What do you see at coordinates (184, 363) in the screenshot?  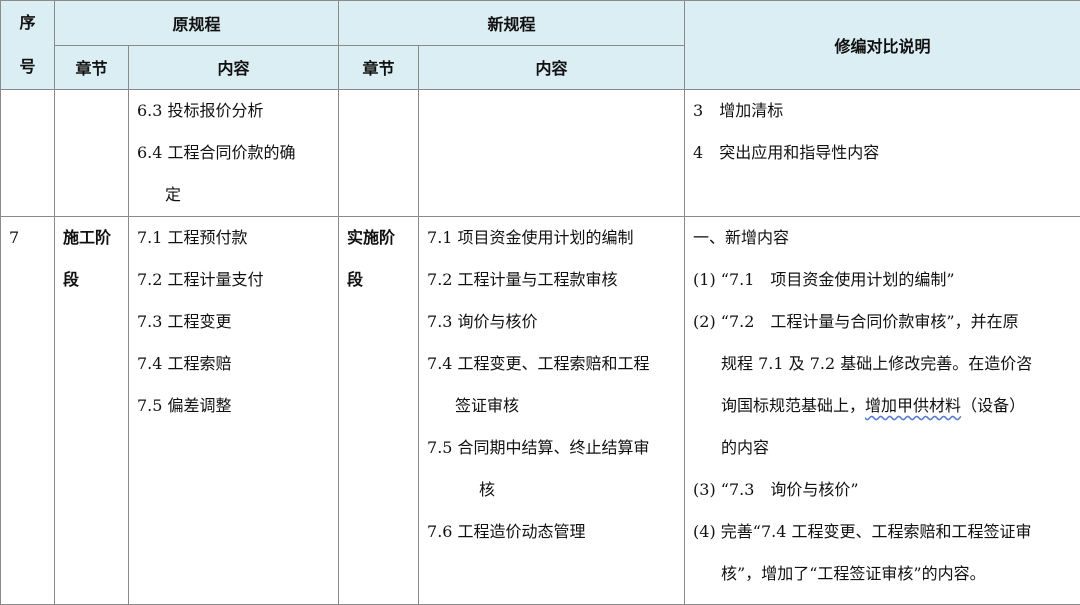 I see `text-line: 7.4 工程索赔` at bounding box center [184, 363].